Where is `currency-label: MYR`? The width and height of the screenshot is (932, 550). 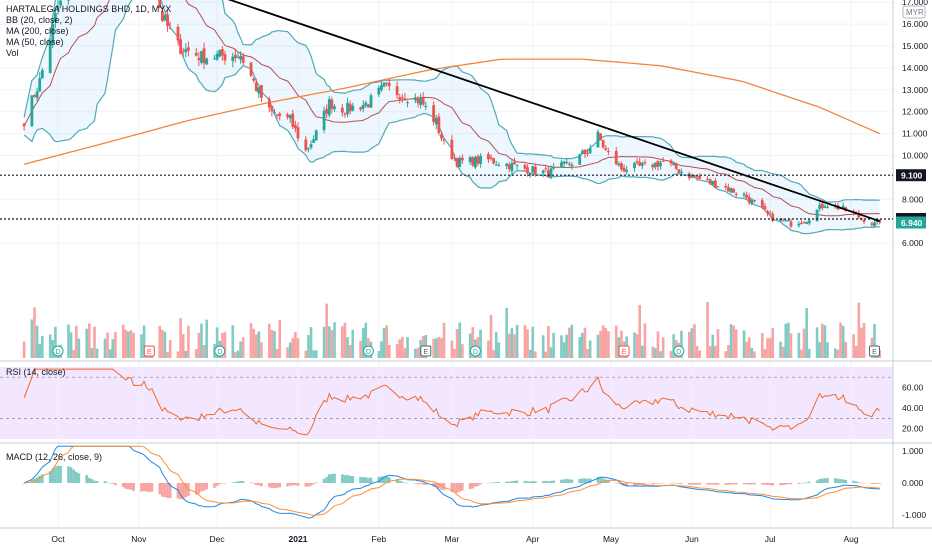
currency-label: MYR is located at coordinates (915, 12).